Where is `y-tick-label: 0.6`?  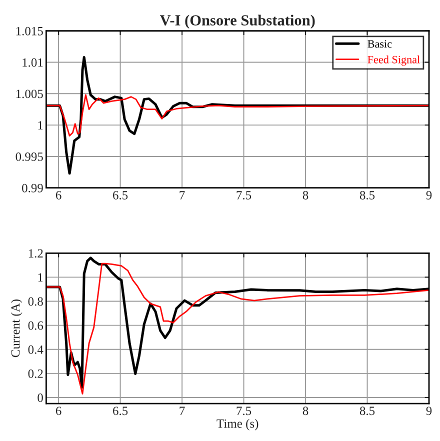
y-tick-label: 0.6 is located at coordinates (36, 325).